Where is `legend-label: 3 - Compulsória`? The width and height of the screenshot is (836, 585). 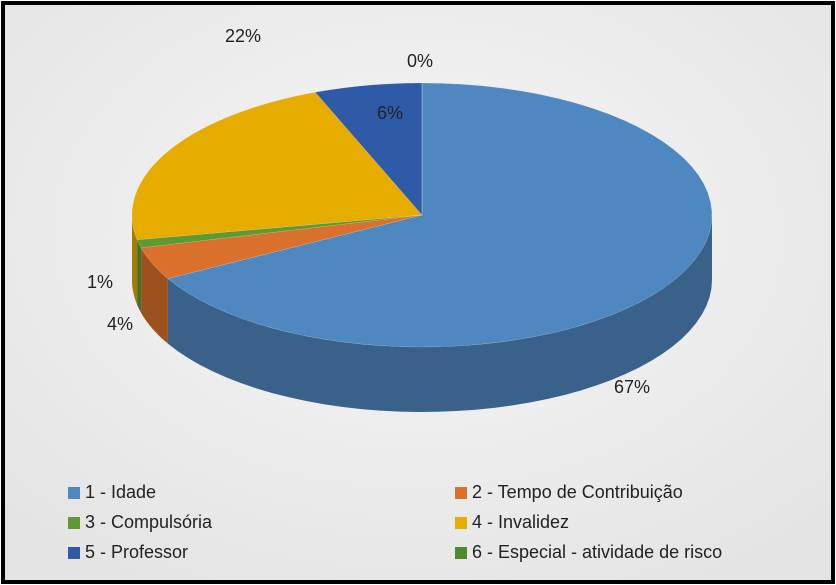
legend-label: 3 - Compulsória is located at coordinates (149, 522).